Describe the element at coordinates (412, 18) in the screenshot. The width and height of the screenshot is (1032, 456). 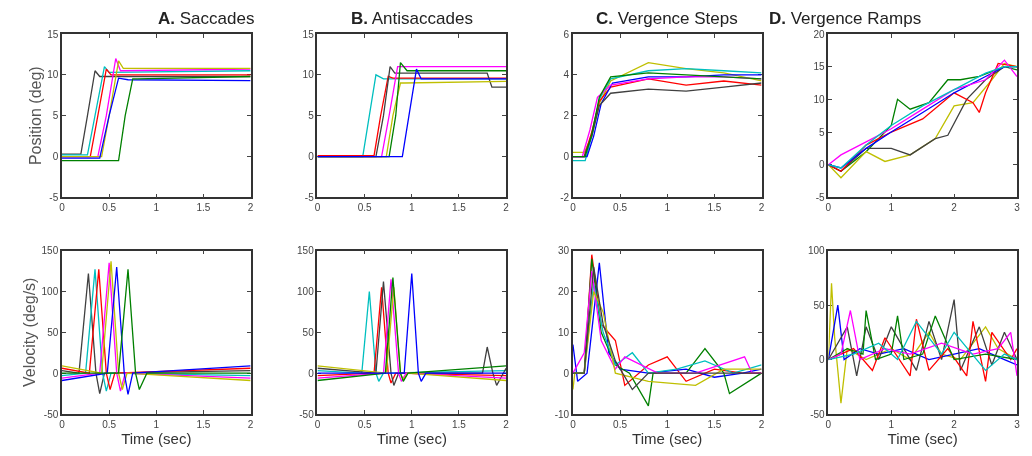
I see `chart-title: B. Antisaccades` at that location.